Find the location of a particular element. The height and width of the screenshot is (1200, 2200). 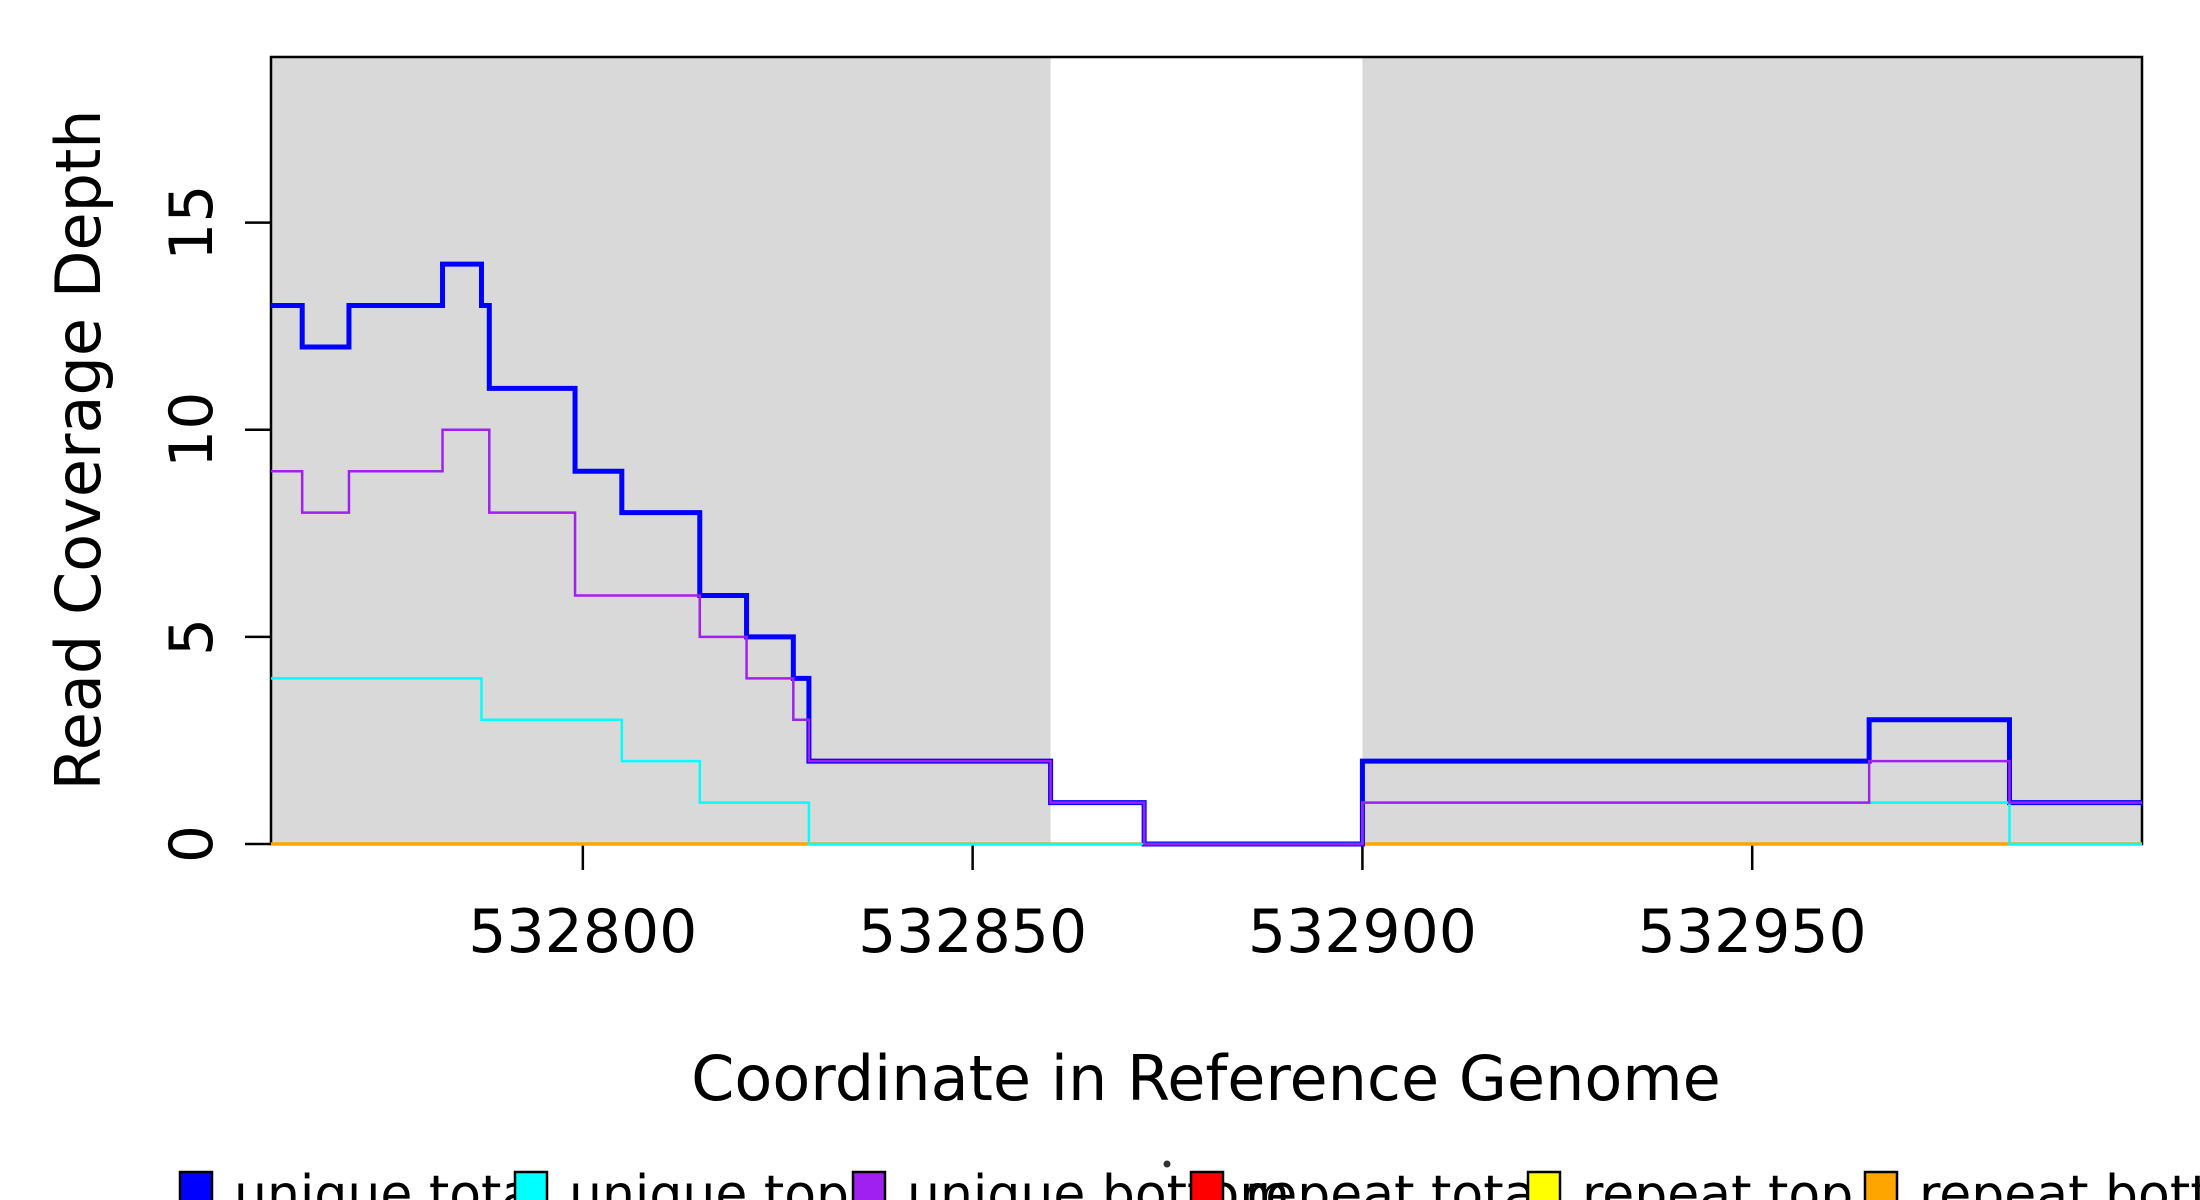

x-tick-label: 532800 is located at coordinates (582, 932).